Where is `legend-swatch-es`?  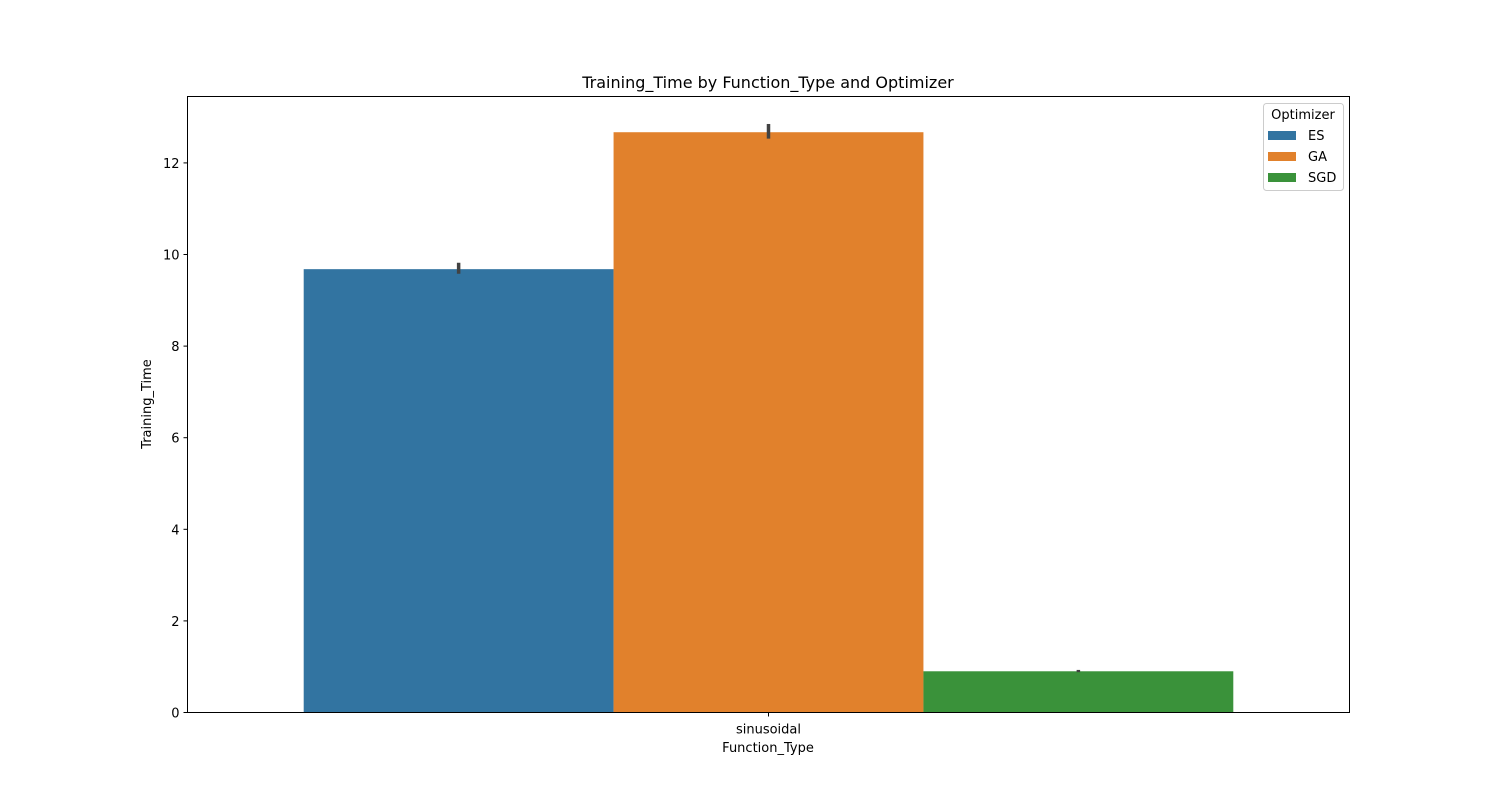 legend-swatch-es is located at coordinates (1282, 135).